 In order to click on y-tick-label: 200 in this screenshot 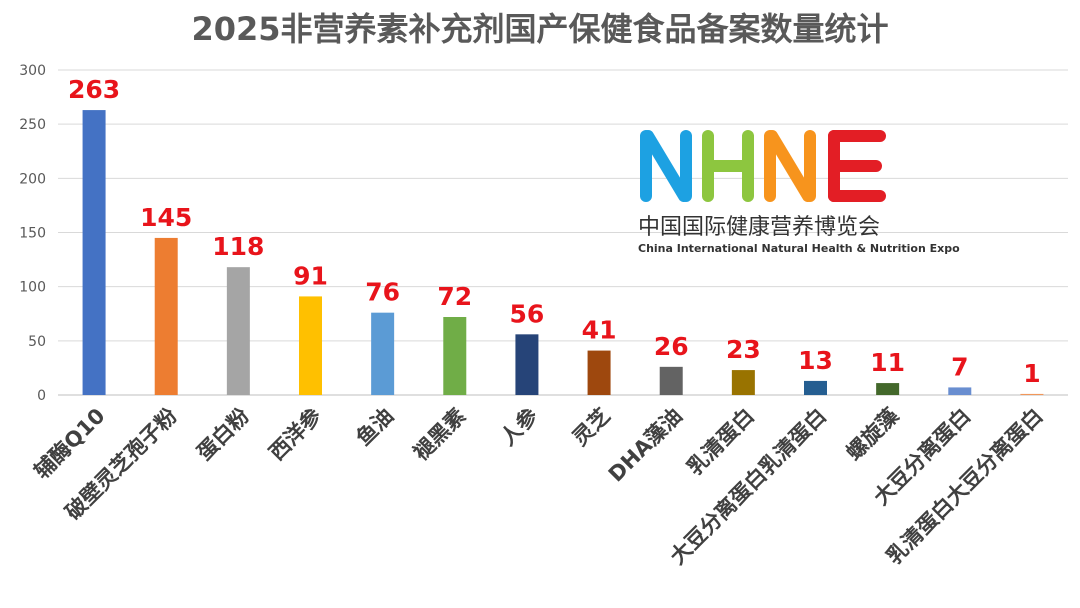, I will do `click(32, 179)`.